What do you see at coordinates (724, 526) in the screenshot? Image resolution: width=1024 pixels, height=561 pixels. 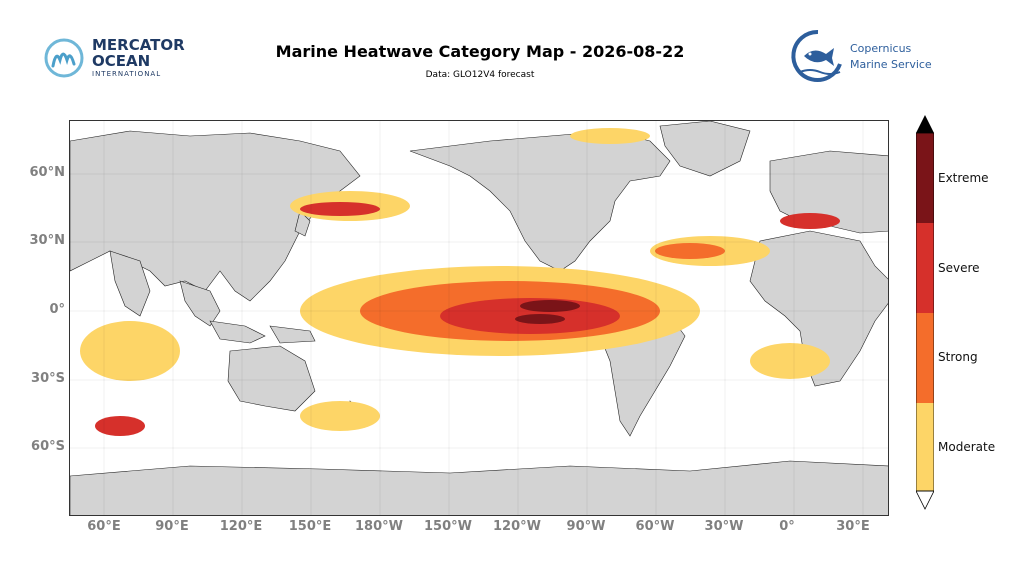 I see `lon-tick: 30°W` at bounding box center [724, 526].